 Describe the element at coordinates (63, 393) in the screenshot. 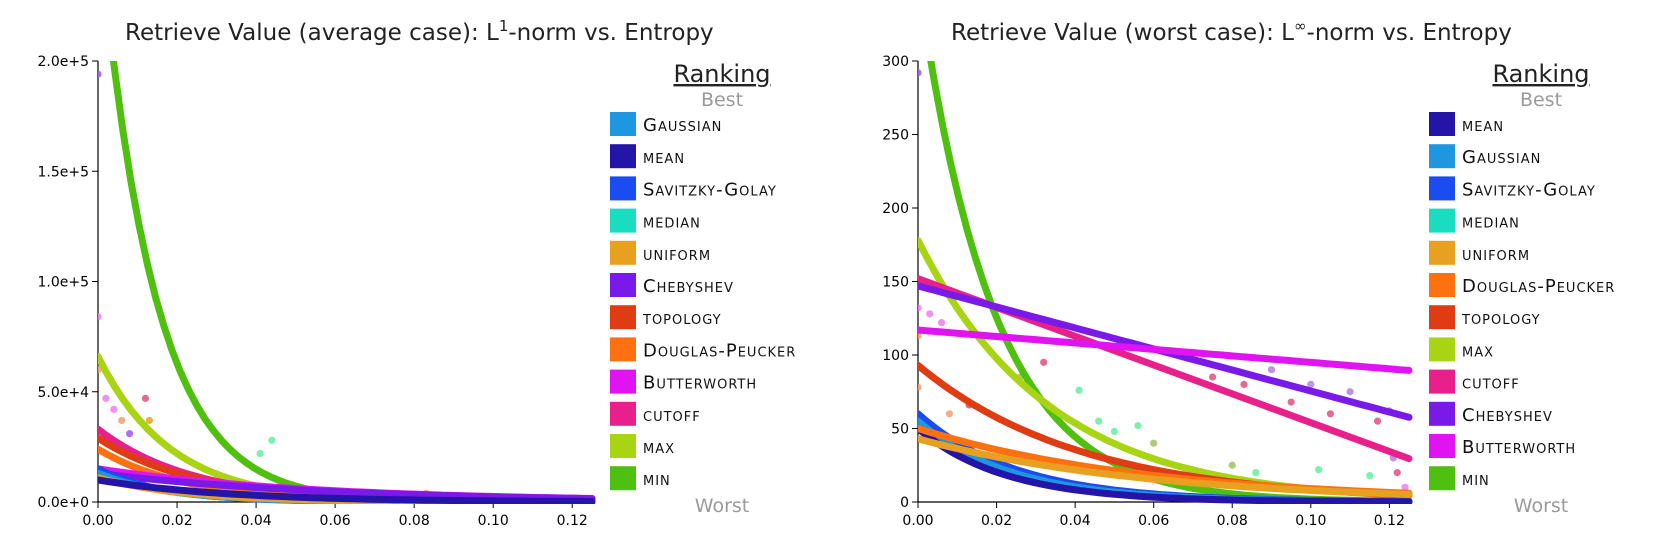

I see `y-tick-label: 5.0e+4` at that location.